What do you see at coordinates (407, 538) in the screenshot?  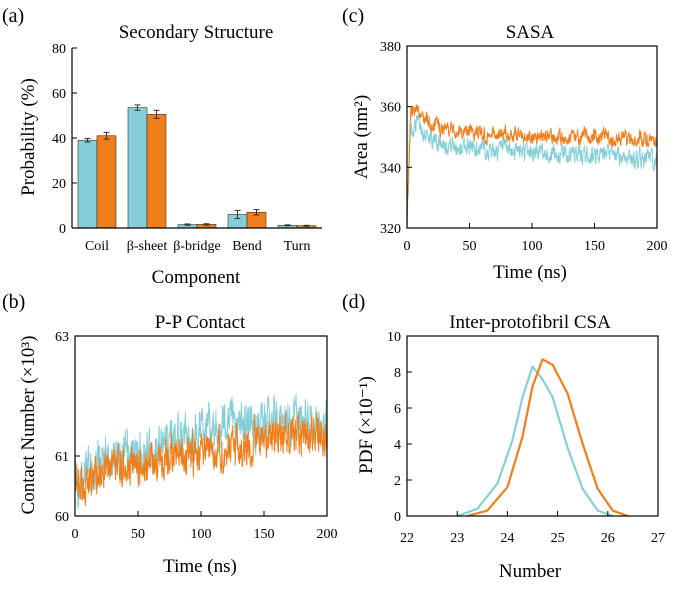 I see `x-tick-label-d: 22` at bounding box center [407, 538].